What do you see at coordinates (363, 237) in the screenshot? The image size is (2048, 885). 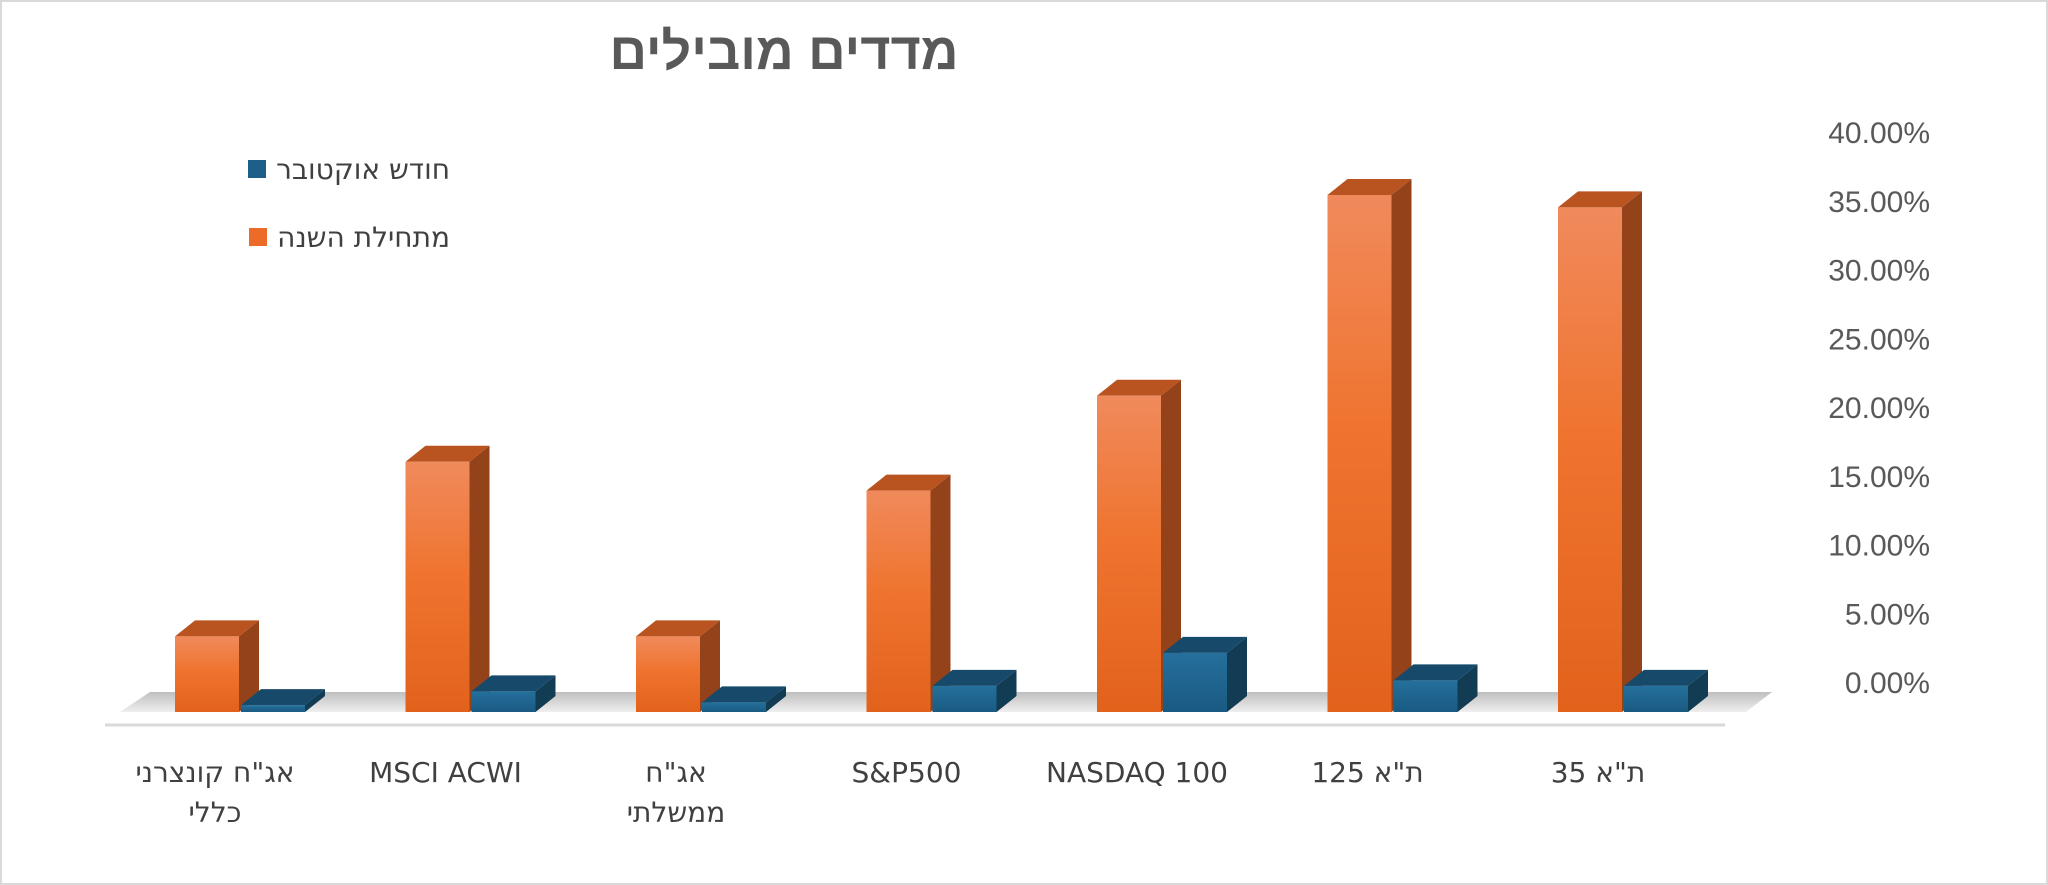 I see `legend-label-ytd: מתחילת השנה` at bounding box center [363, 237].